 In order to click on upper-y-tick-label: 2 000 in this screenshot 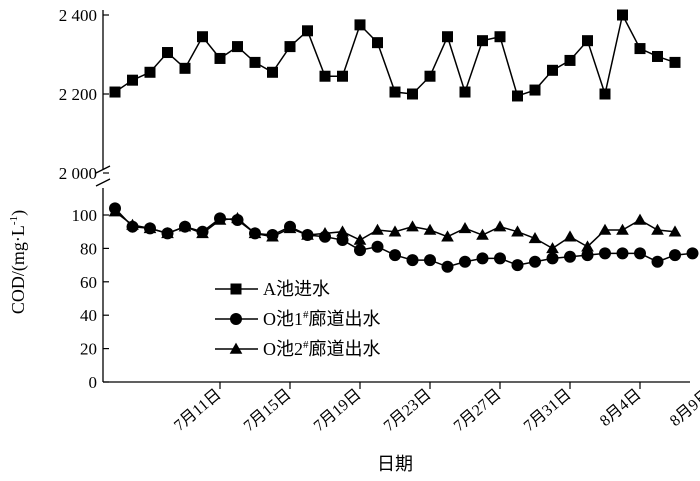, I will do `click(78, 173)`.